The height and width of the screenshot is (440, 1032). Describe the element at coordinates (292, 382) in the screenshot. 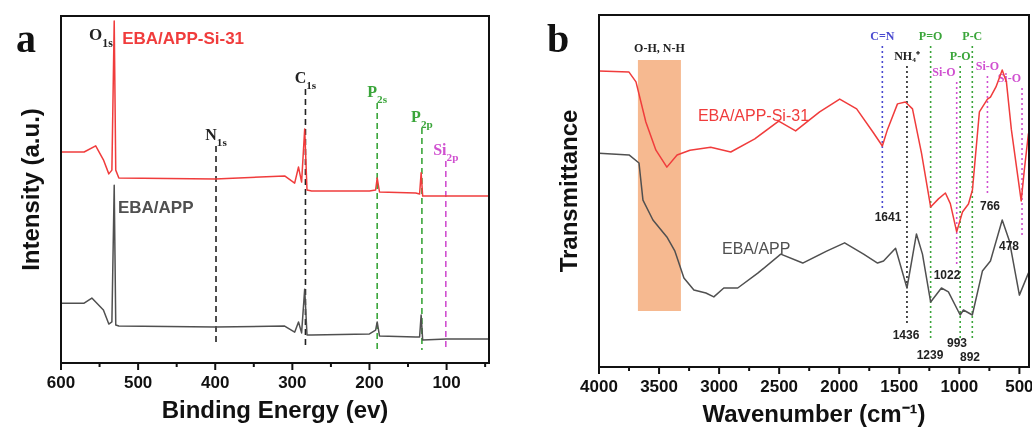

I see `x-tick-label: 300` at that location.